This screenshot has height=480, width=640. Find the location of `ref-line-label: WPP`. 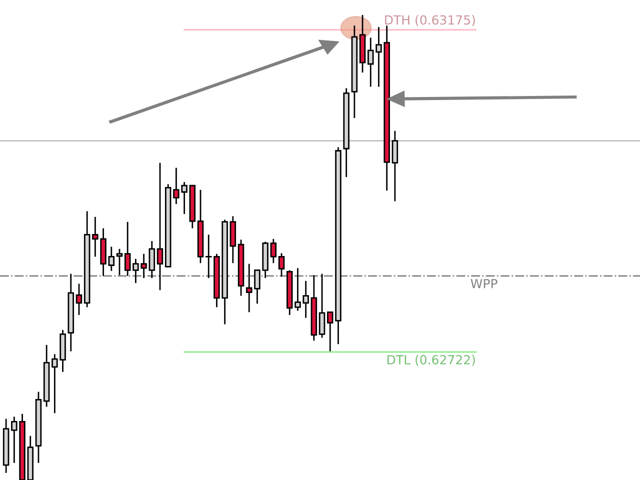

ref-line-label: WPP is located at coordinates (484, 283).